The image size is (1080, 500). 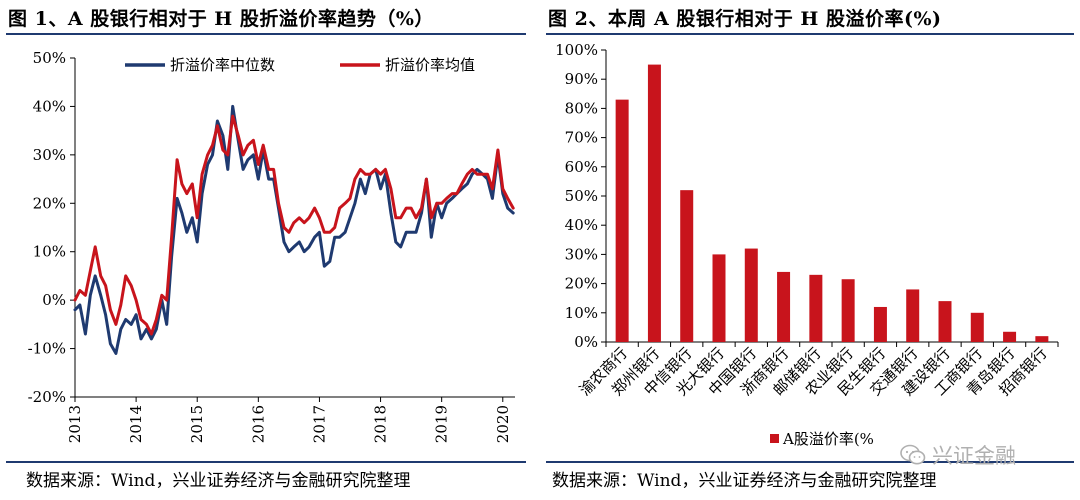 I want to click on x-tick-label: 2020, so click(x=503, y=424).